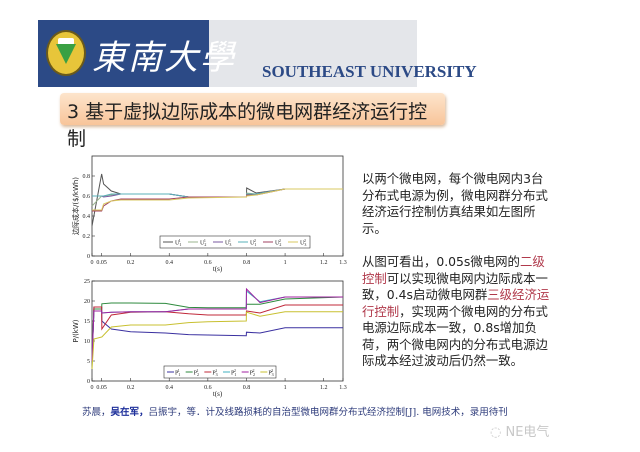 This screenshot has width=640, height=452. I want to click on y-tick-label: 15, so click(87, 322).